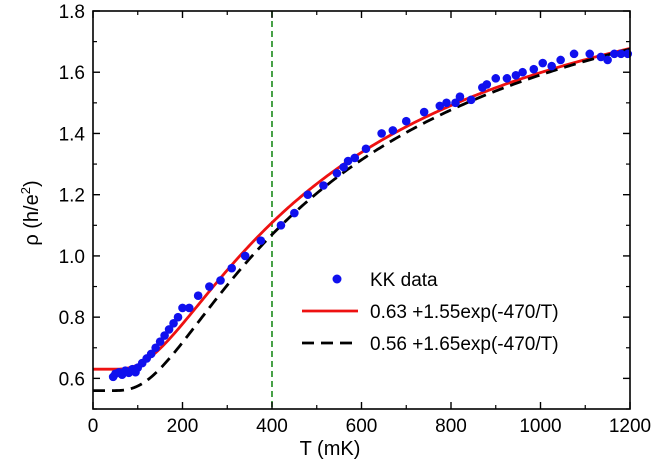 Image resolution: width=660 pixels, height=470 pixels. Describe the element at coordinates (337, 279) in the screenshot. I see `legend-marker-kk-data` at that location.